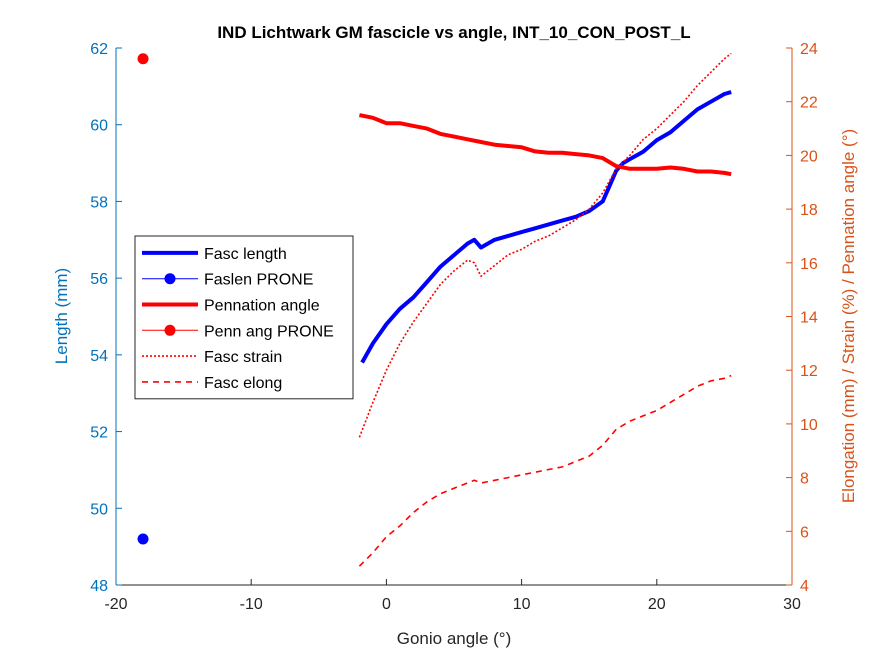  I want to click on penn-ang-prone-point, so click(143, 59).